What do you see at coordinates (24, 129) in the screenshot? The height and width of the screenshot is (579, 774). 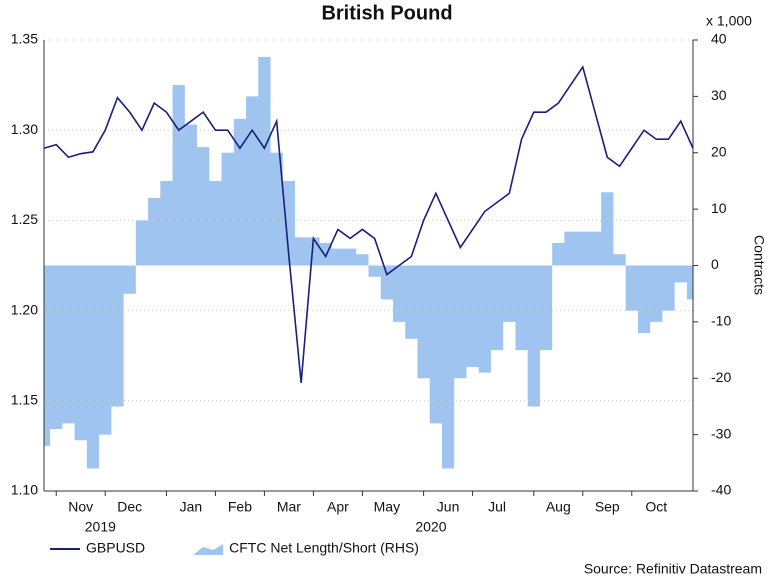 I see `y-tick-label: 1.30` at bounding box center [24, 129].